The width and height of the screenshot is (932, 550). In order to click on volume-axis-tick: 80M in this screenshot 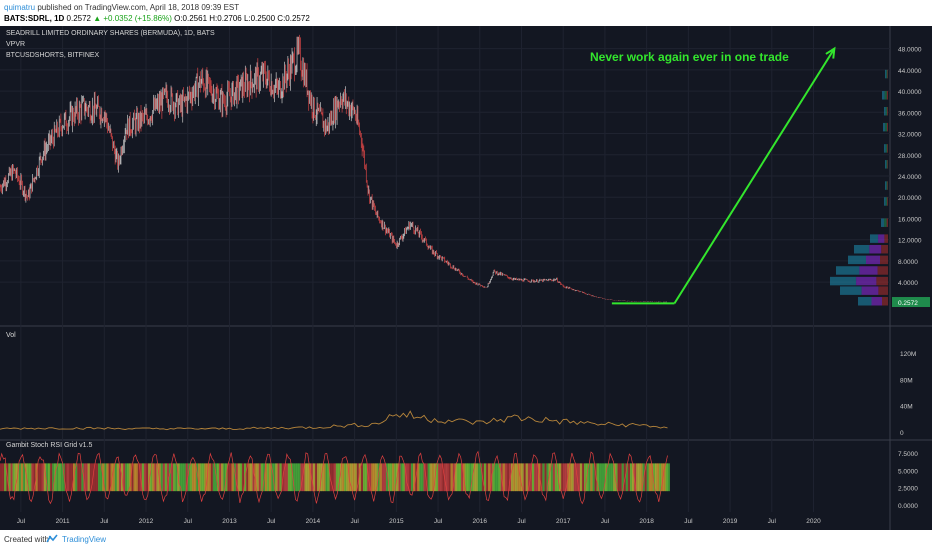, I will do `click(906, 380)`.